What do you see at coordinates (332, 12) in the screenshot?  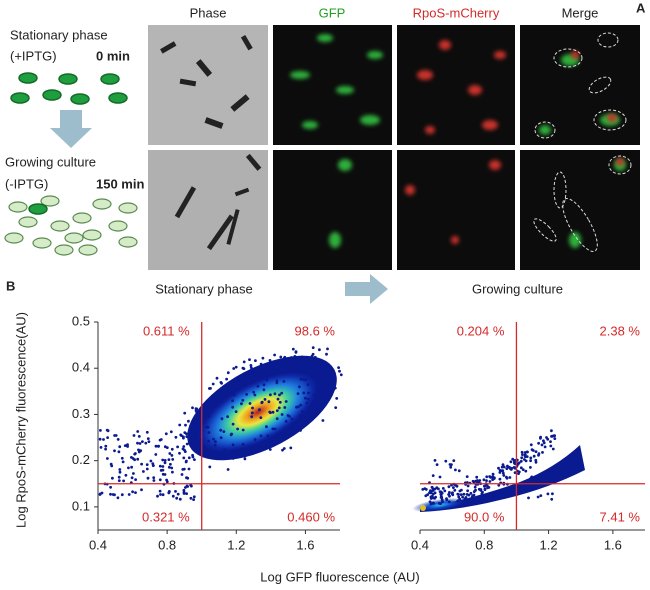 I see `column-header: GFP` at bounding box center [332, 12].